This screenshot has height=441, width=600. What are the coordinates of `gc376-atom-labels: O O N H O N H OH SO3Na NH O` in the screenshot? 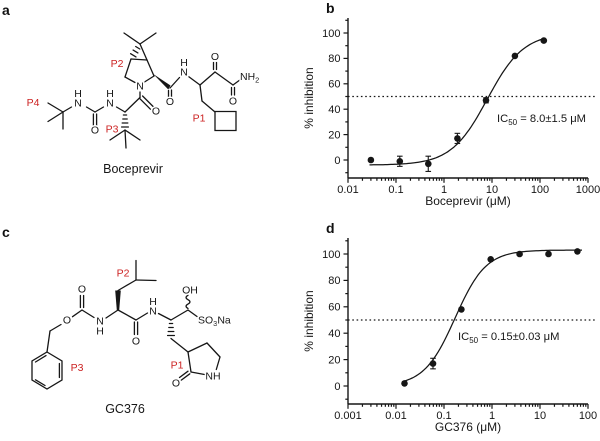 It's located at (146, 336).